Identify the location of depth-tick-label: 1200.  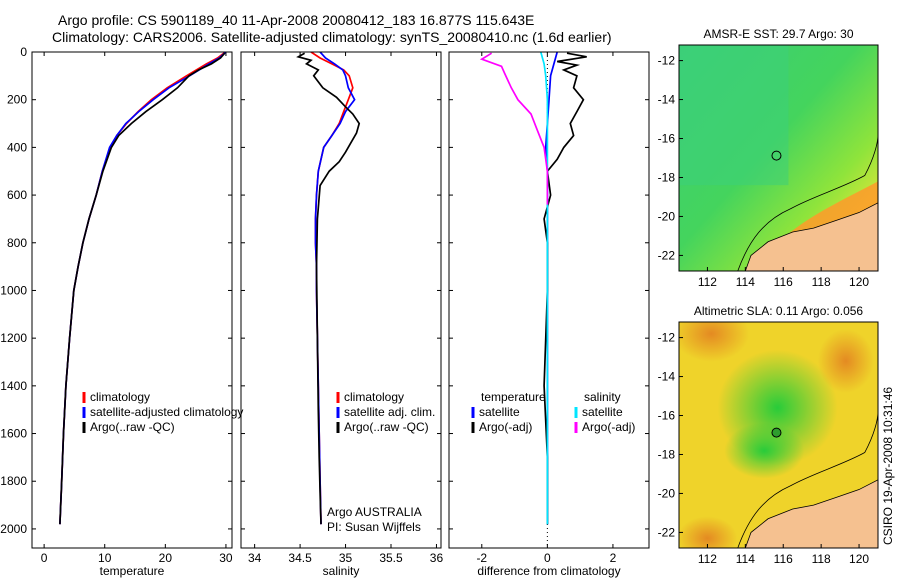
(13, 338).